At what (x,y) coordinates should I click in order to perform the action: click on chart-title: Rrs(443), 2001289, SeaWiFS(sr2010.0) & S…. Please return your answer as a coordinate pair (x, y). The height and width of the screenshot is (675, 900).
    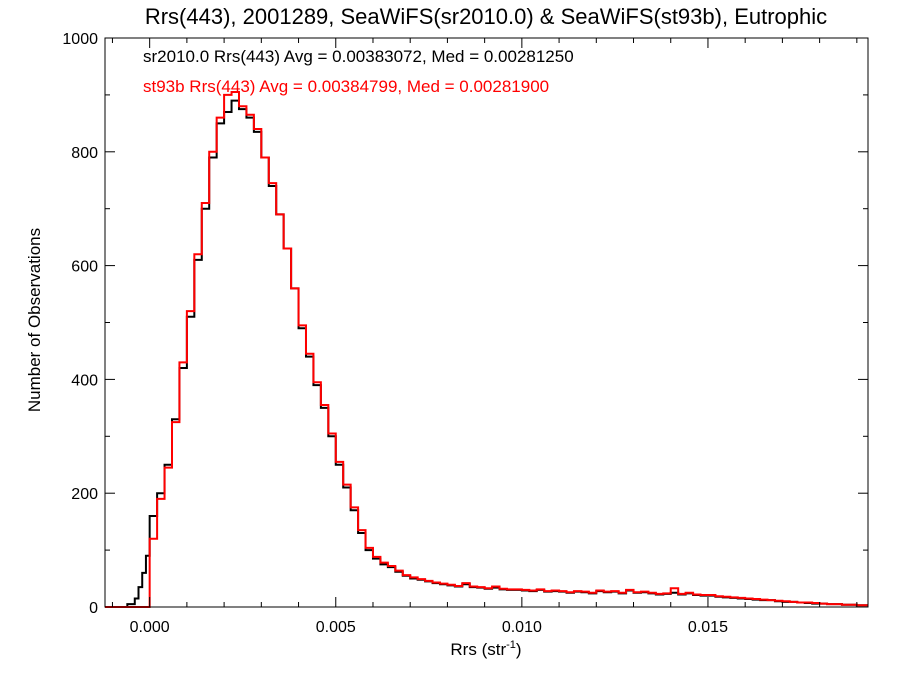
    Looking at the image, I should click on (486, 16).